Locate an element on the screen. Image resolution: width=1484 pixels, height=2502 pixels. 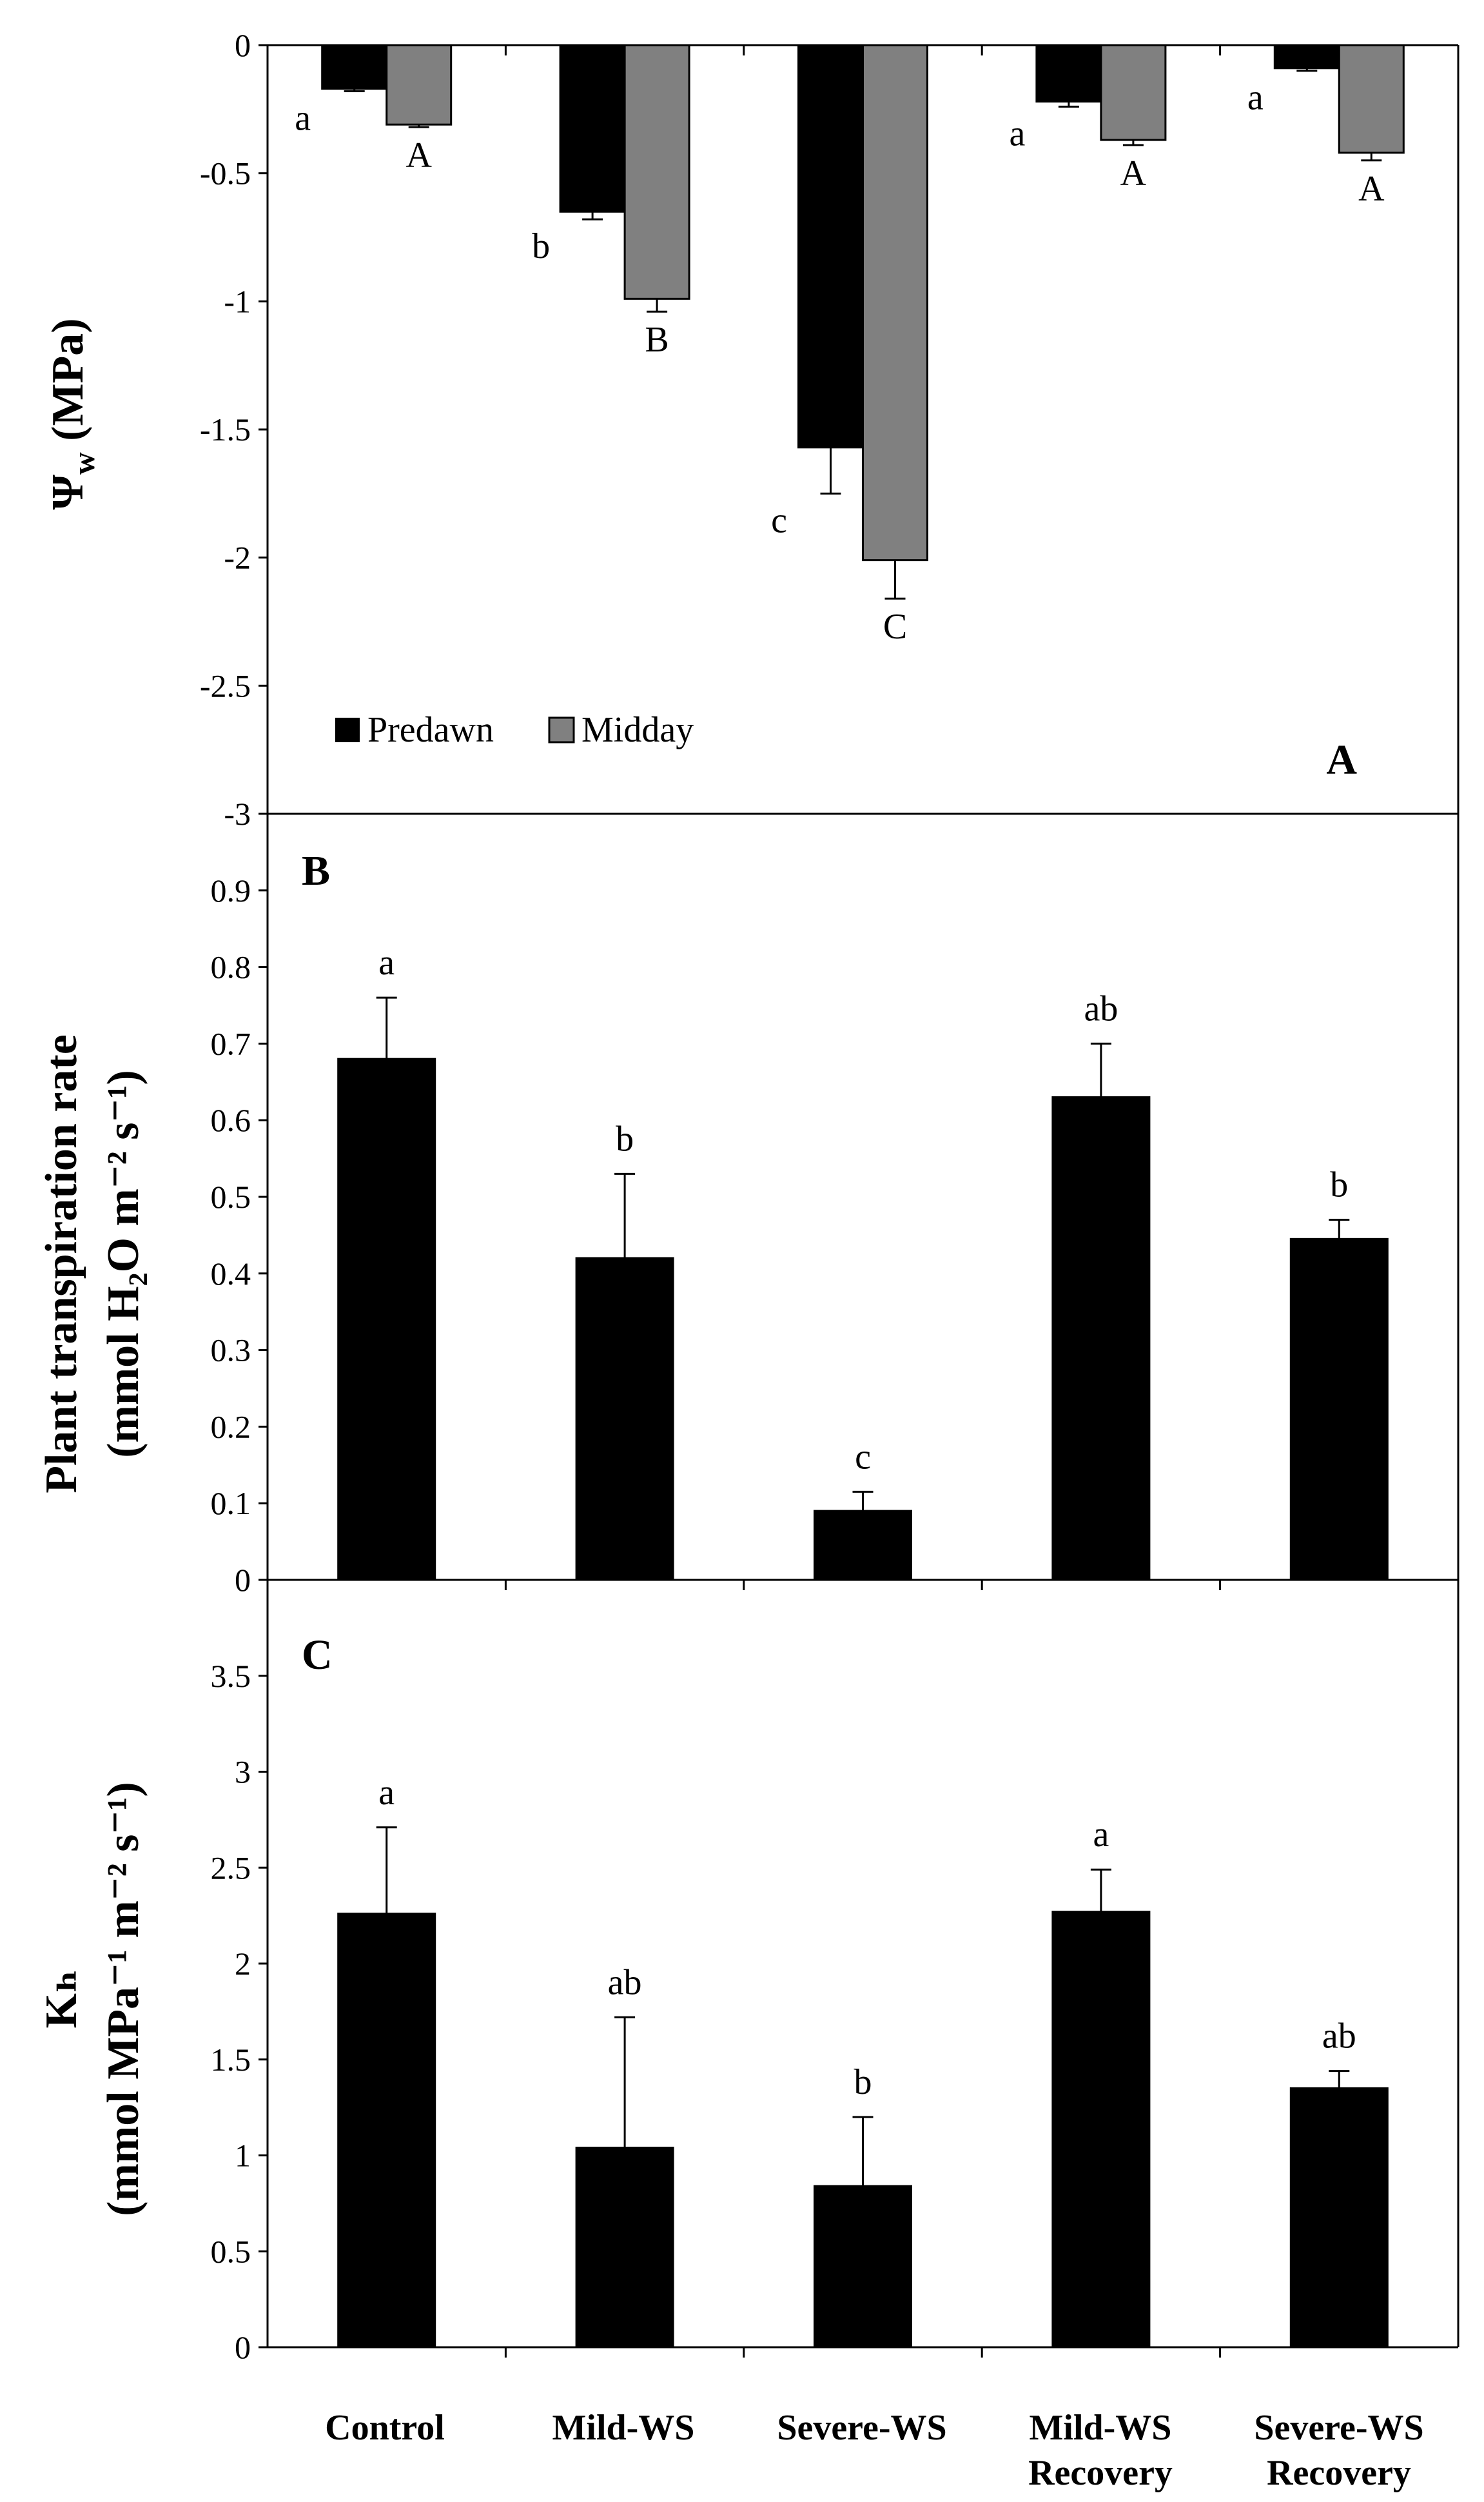
y-tick-label: -1 is located at coordinates (237, 301).